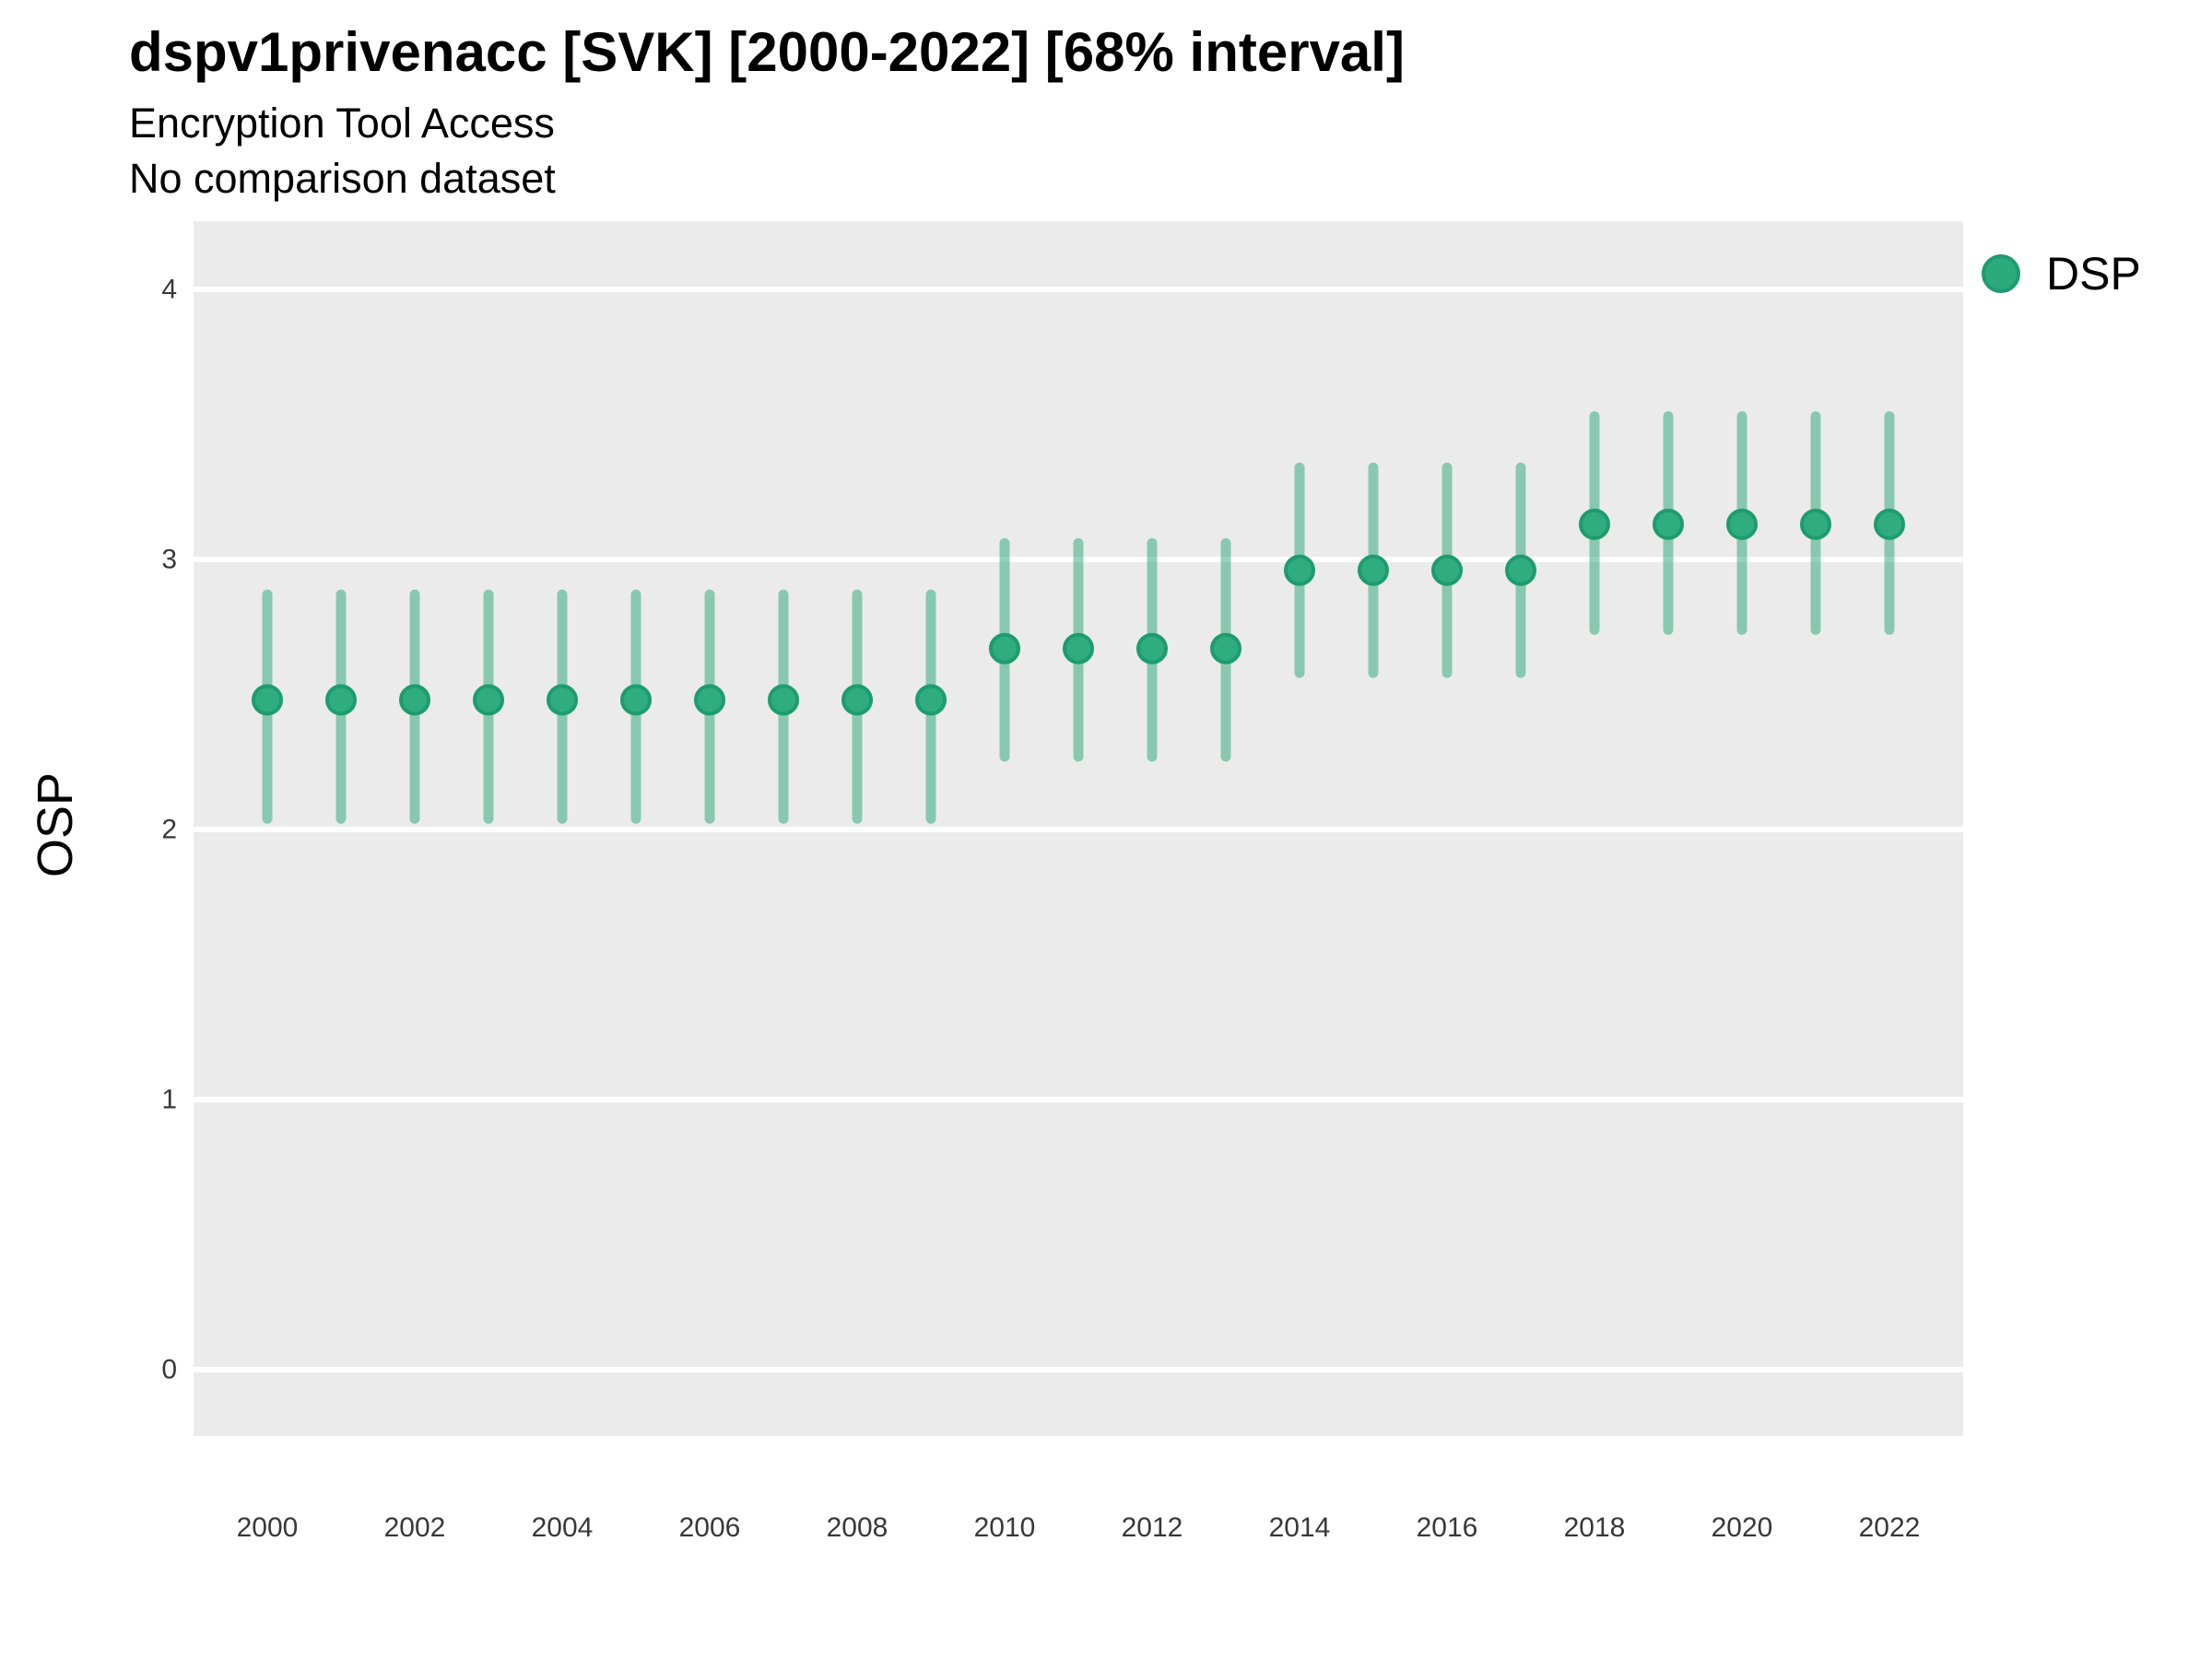  Describe the element at coordinates (341, 700) in the screenshot. I see `data-point-2001` at that location.